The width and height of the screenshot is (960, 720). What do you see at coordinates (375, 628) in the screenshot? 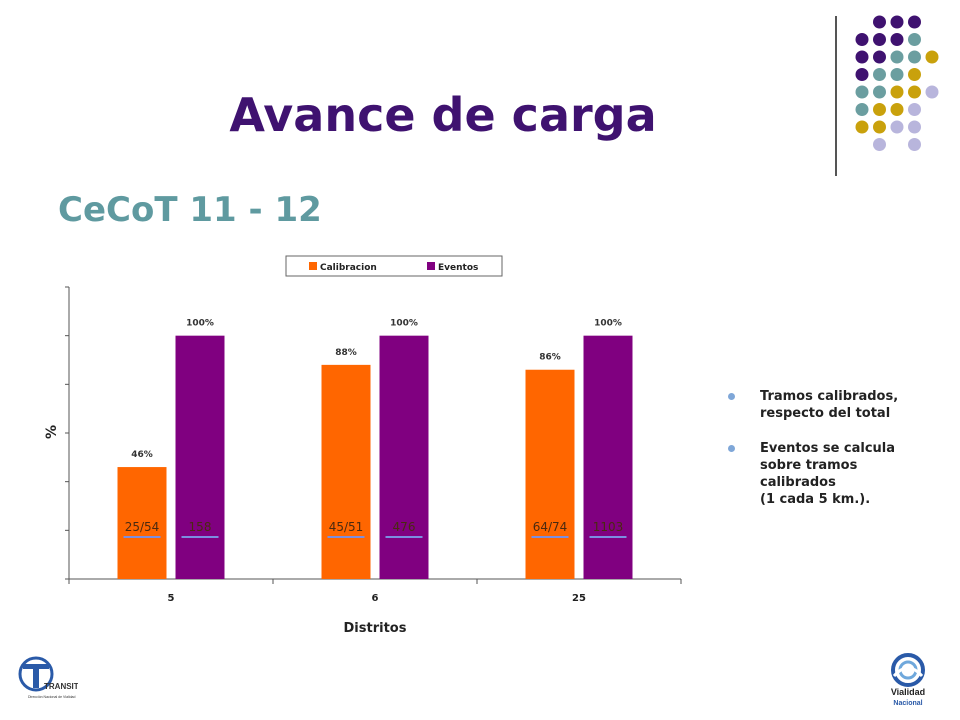
I see `x-axis-label: Distritos` at bounding box center [375, 628].